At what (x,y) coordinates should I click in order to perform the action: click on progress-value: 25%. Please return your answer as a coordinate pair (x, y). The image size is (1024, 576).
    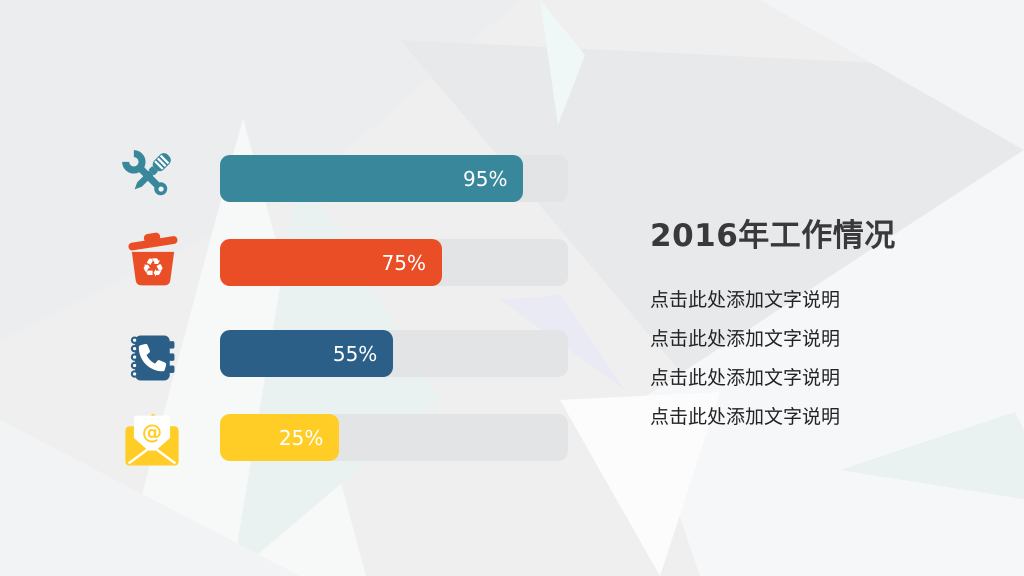
    Looking at the image, I should click on (301, 437).